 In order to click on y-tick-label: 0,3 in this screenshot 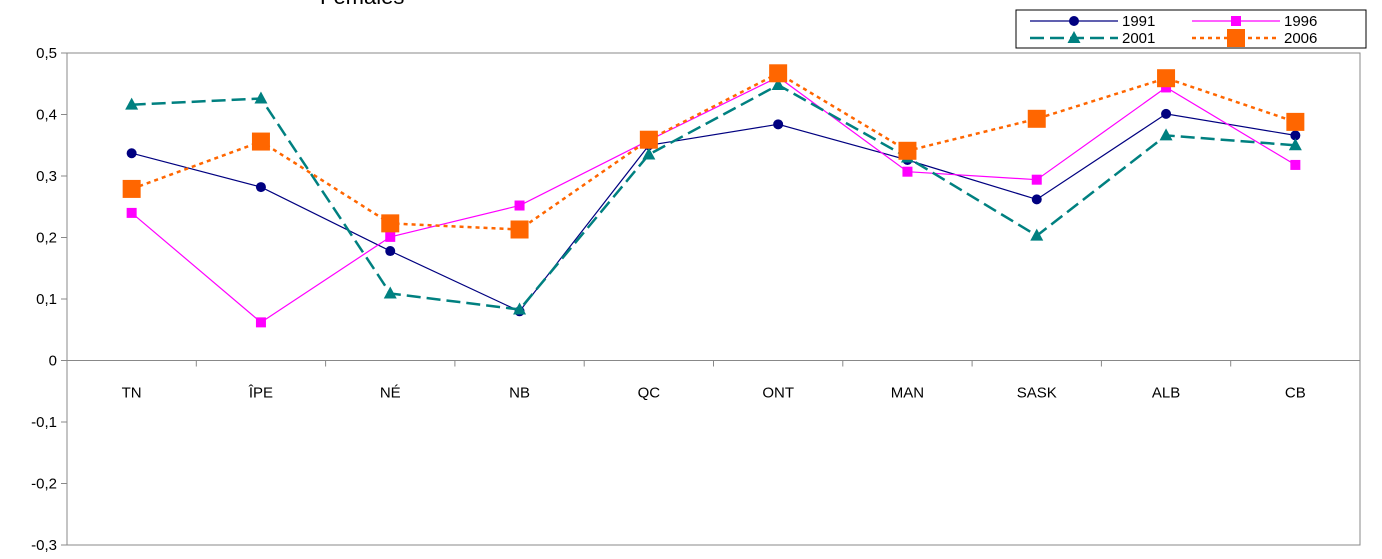, I will do `click(46, 176)`.